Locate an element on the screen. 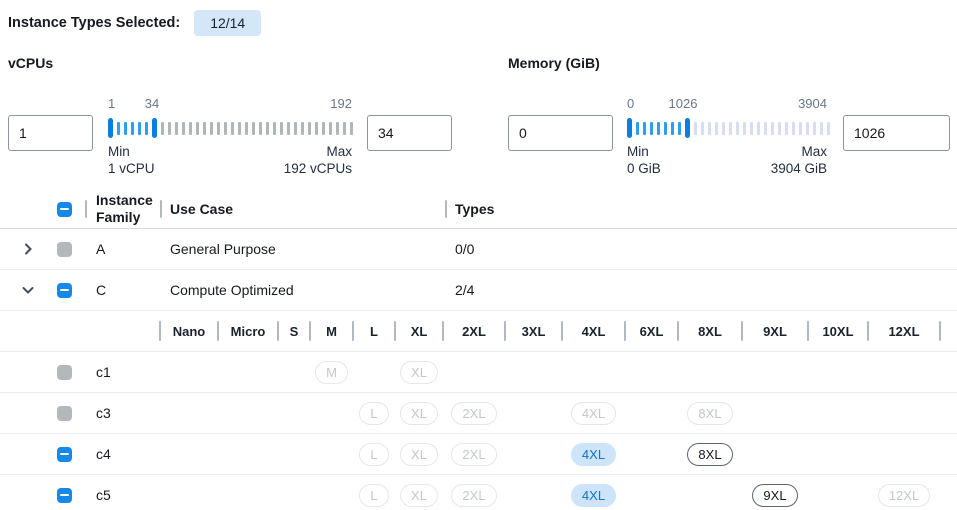  minus-icon is located at coordinates (64, 454).